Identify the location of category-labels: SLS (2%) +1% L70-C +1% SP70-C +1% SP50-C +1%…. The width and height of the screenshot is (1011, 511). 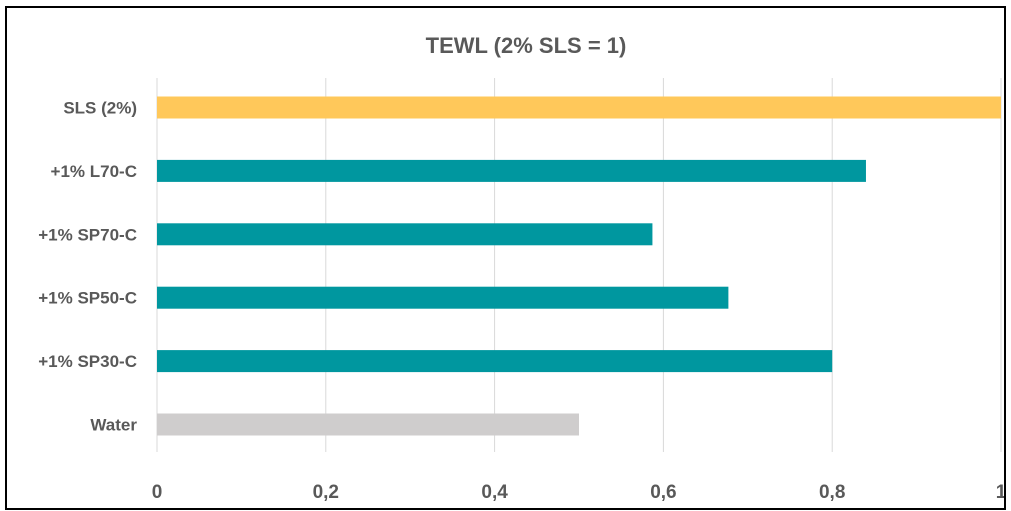
(87, 267).